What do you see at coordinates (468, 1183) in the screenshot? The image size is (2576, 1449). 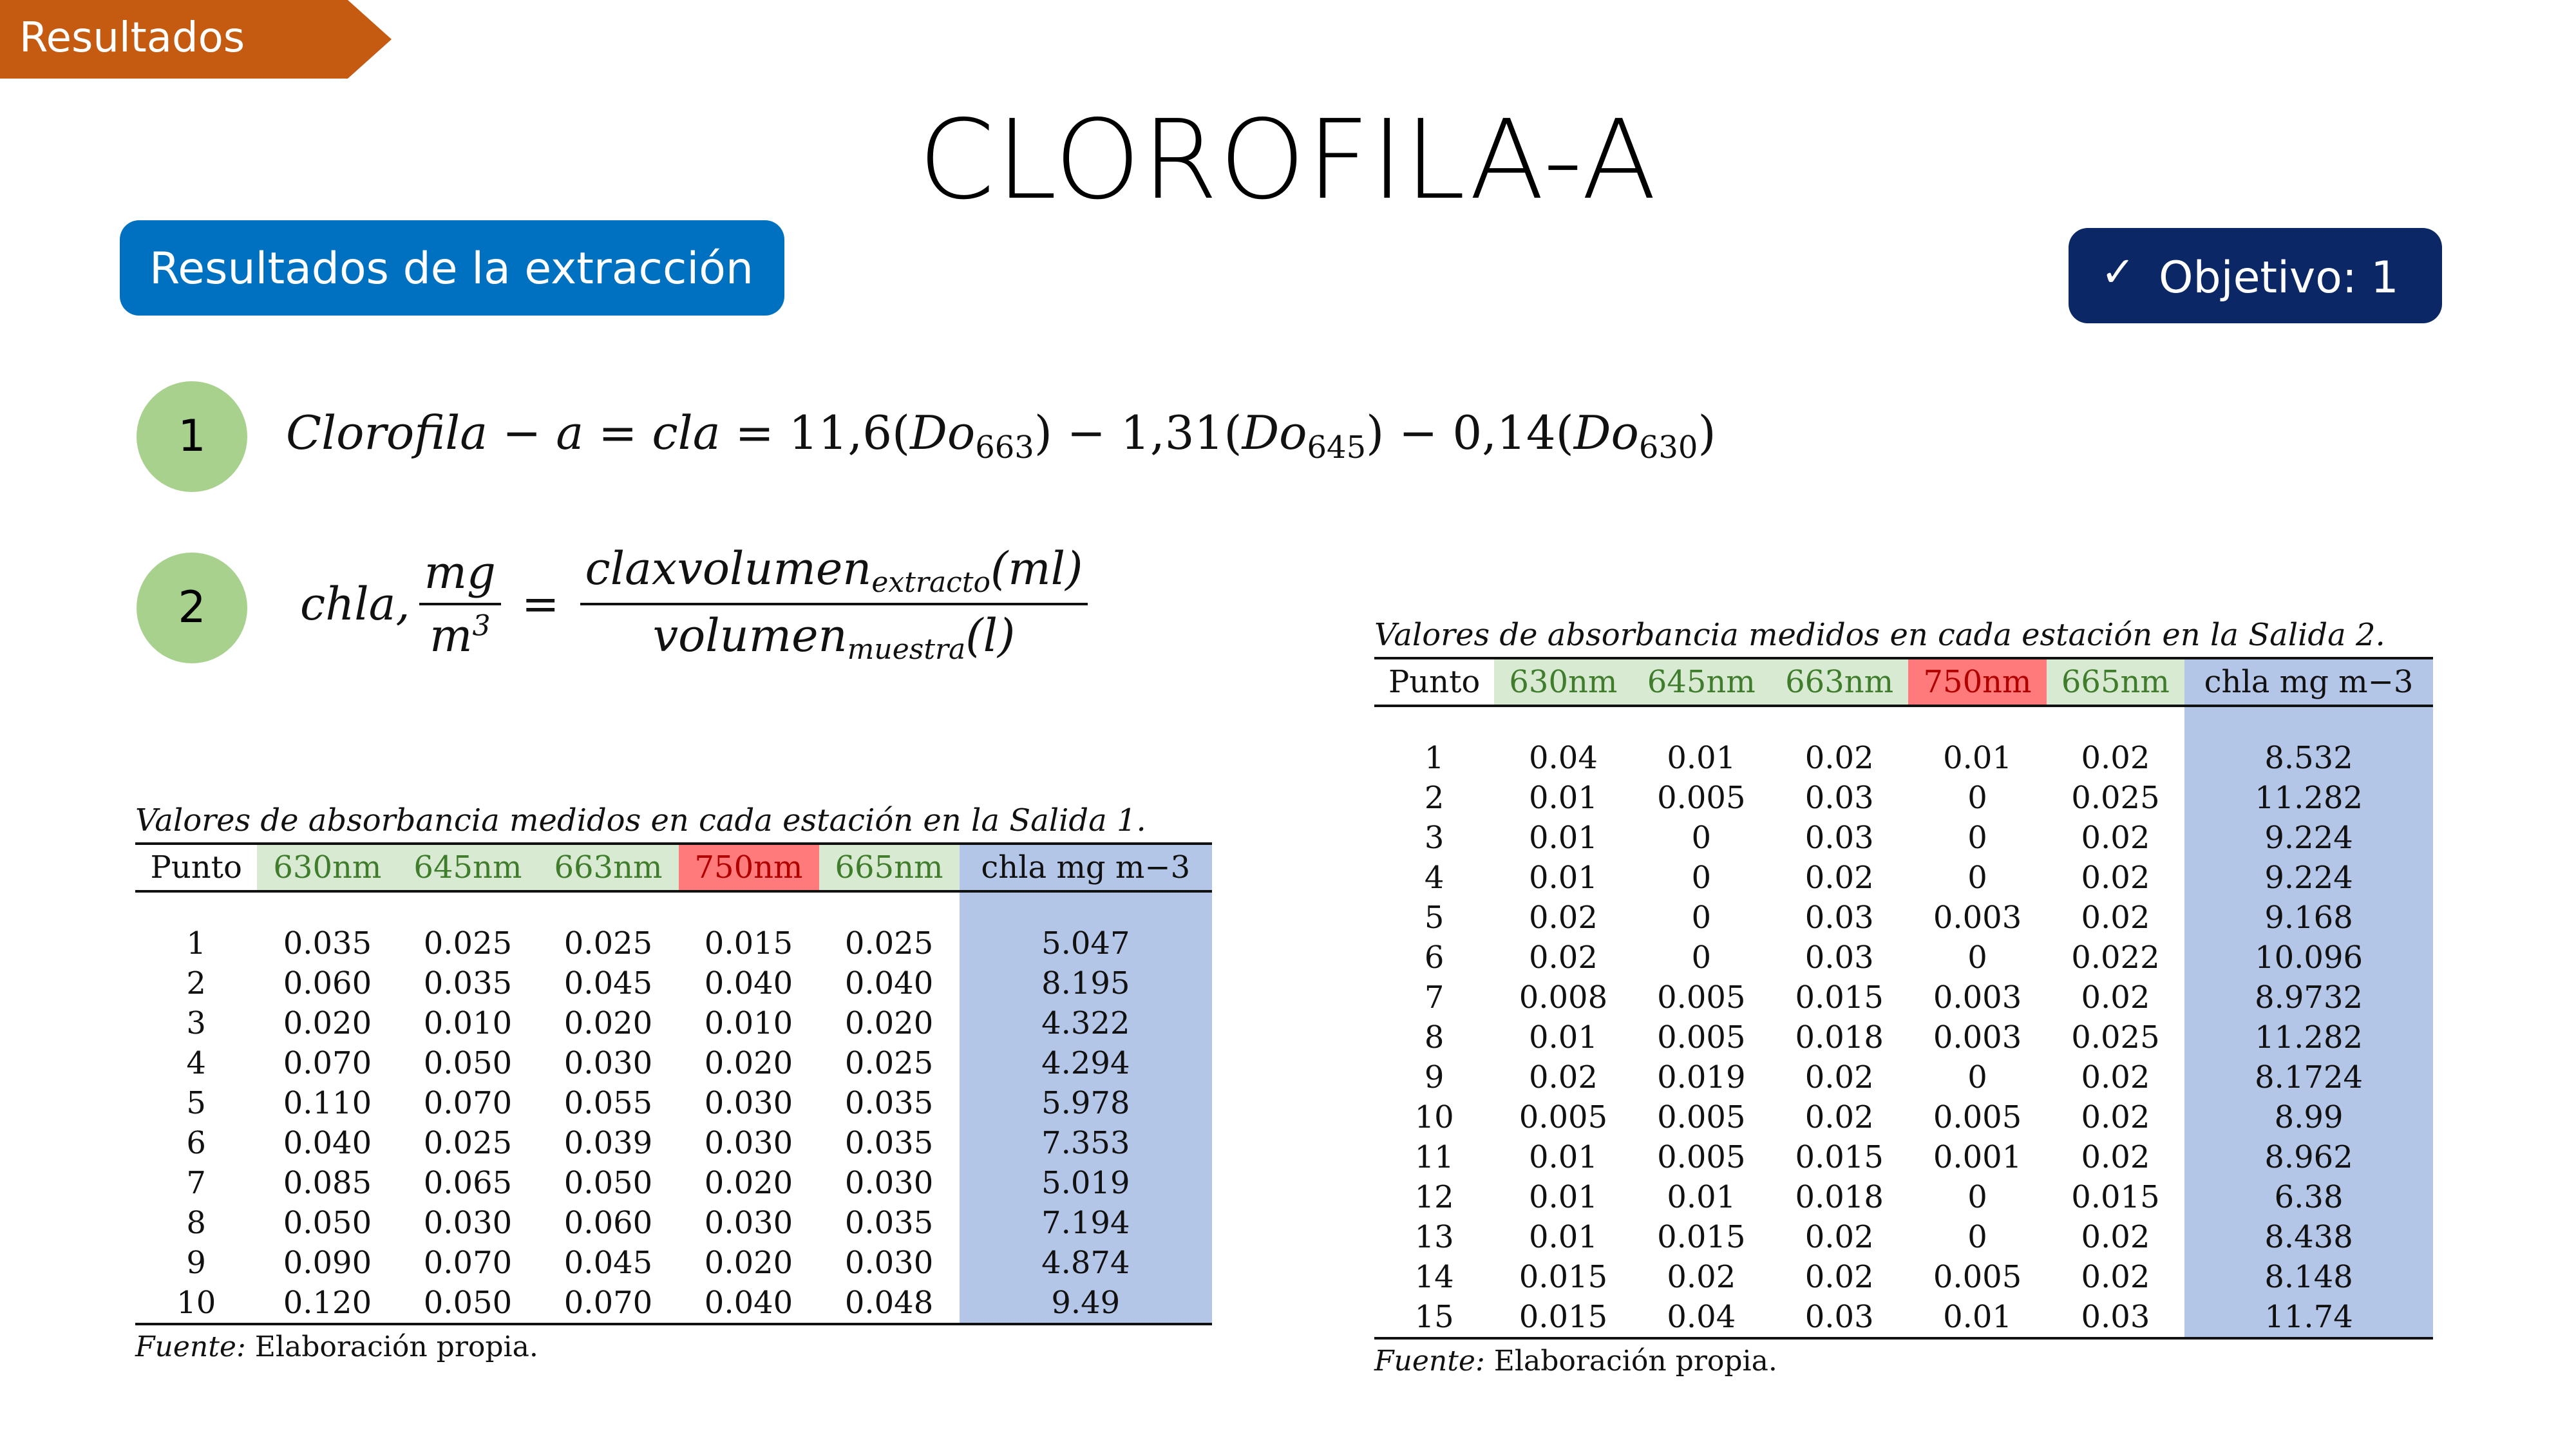 I see `table-cell: 0.065` at bounding box center [468, 1183].